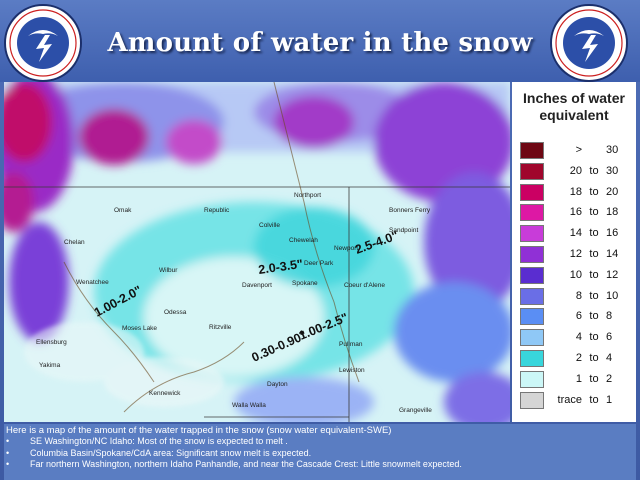  I want to click on place-label: Ellensburg, so click(51, 342).